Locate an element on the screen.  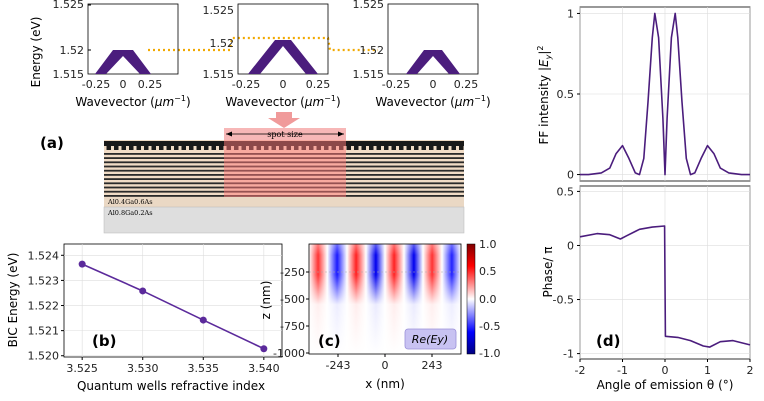
chart-d-top-ylabel: FF intensity |Ey|2 is located at coordinates (544, 95).